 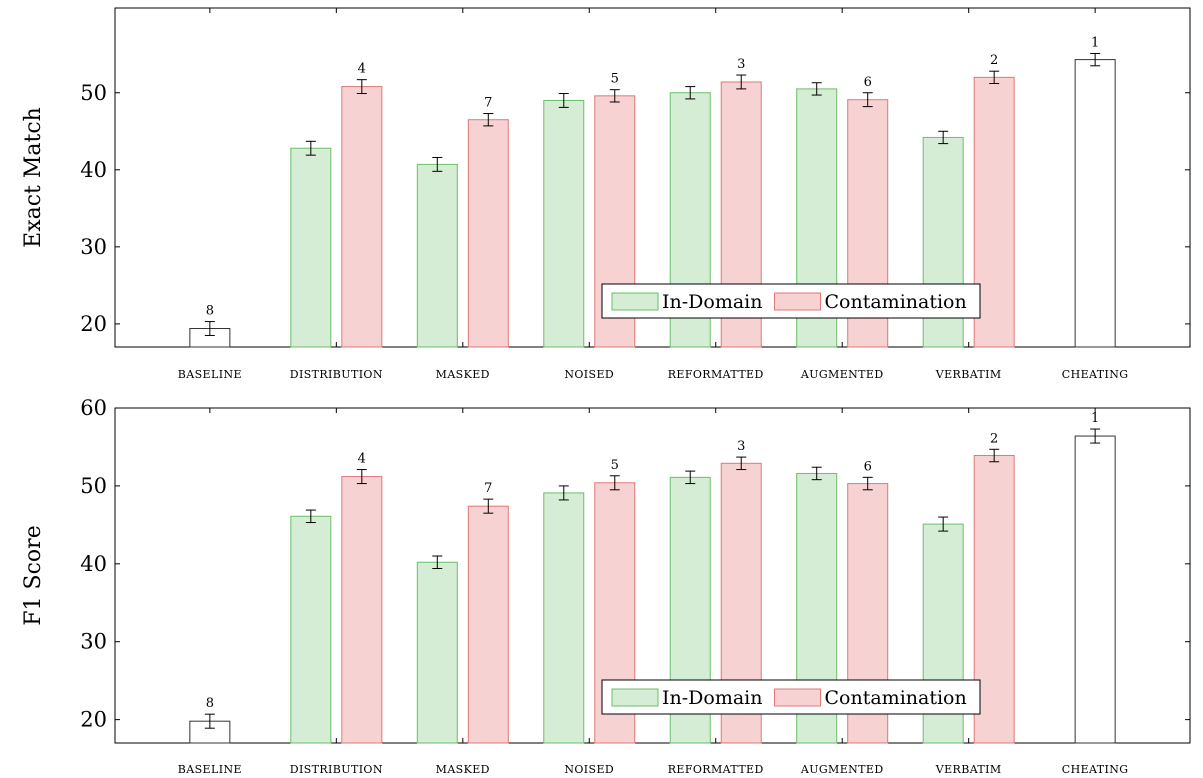 I want to click on y-axis-label: Exact Match, so click(x=33, y=177).